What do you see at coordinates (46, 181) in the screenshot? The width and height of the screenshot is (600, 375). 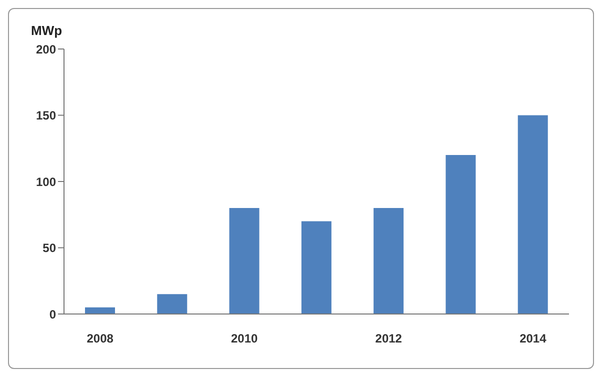 I see `y-tick-label: 100` at bounding box center [46, 181].